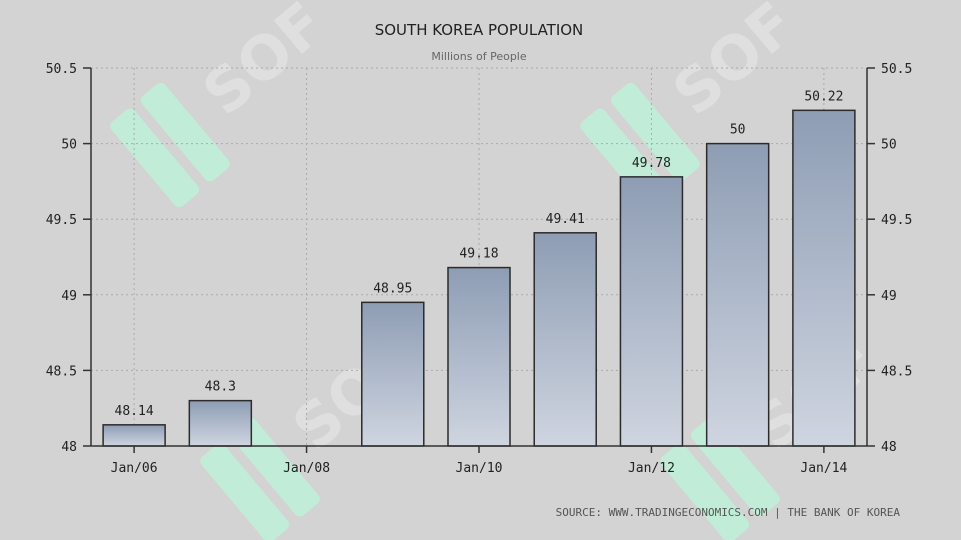  Describe the element at coordinates (651, 163) in the screenshot. I see `data-label: 49.78` at that location.